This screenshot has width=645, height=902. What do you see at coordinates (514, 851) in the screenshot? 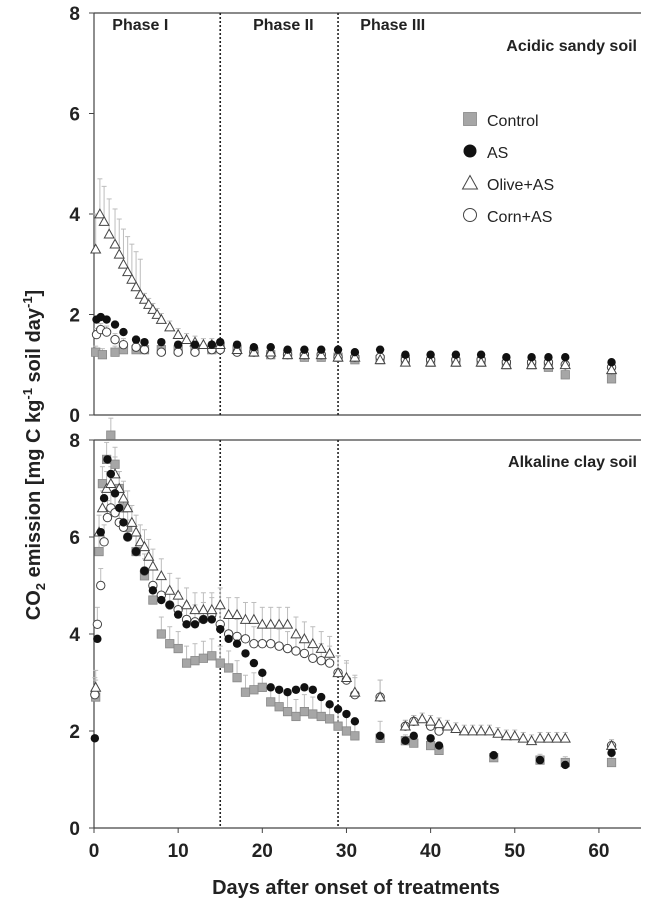
I see `x-tick-label: 50` at bounding box center [514, 851].